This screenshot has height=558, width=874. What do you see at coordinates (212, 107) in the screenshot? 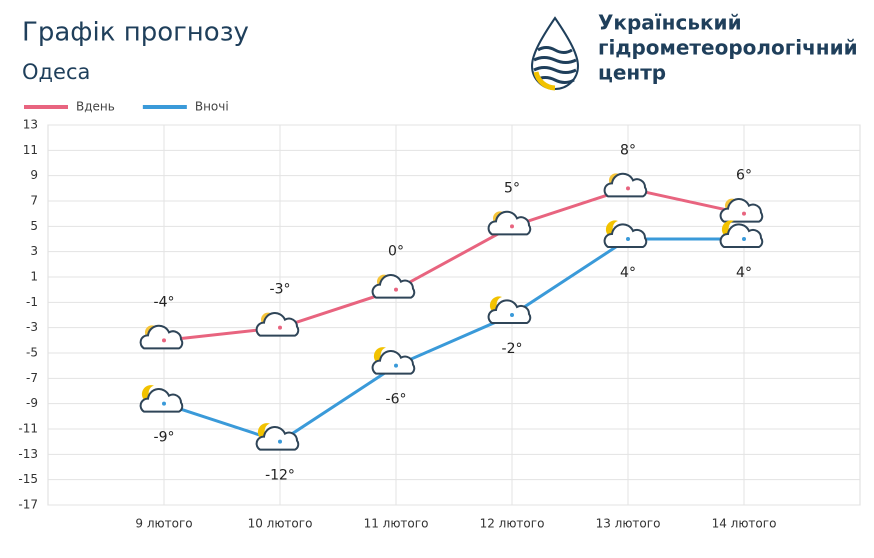
I see `legend-label: Вночі` at bounding box center [212, 107].